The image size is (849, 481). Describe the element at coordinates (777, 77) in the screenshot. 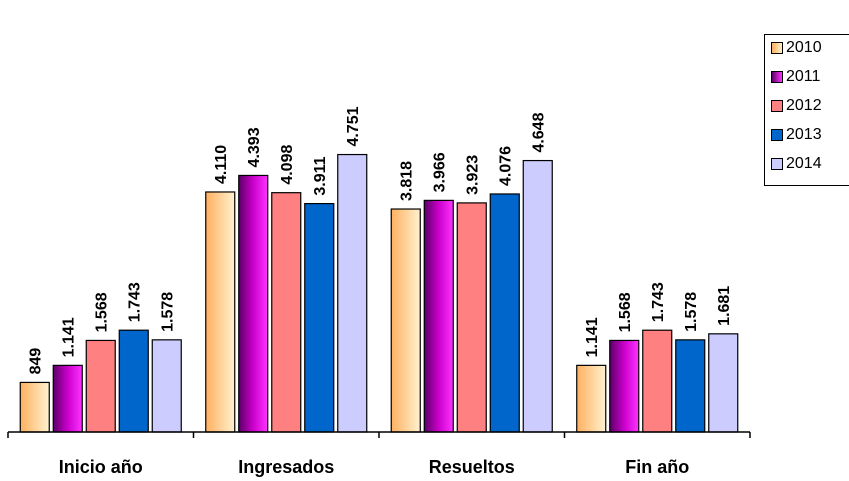

I see `legend-swatch-2011` at that location.